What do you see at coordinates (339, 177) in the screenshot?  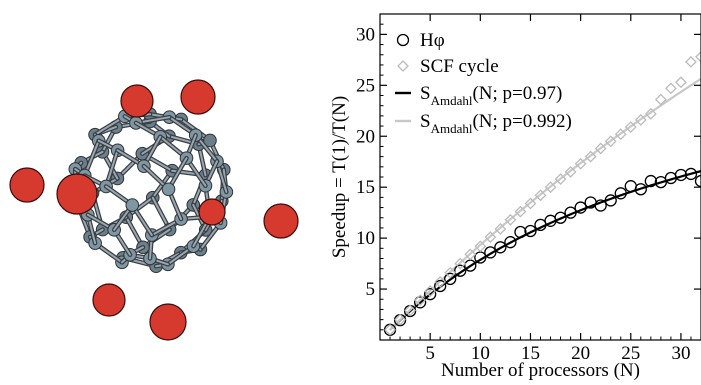 I see `y-axis-label: Speedup = T(1)/T(N)` at bounding box center [339, 177].